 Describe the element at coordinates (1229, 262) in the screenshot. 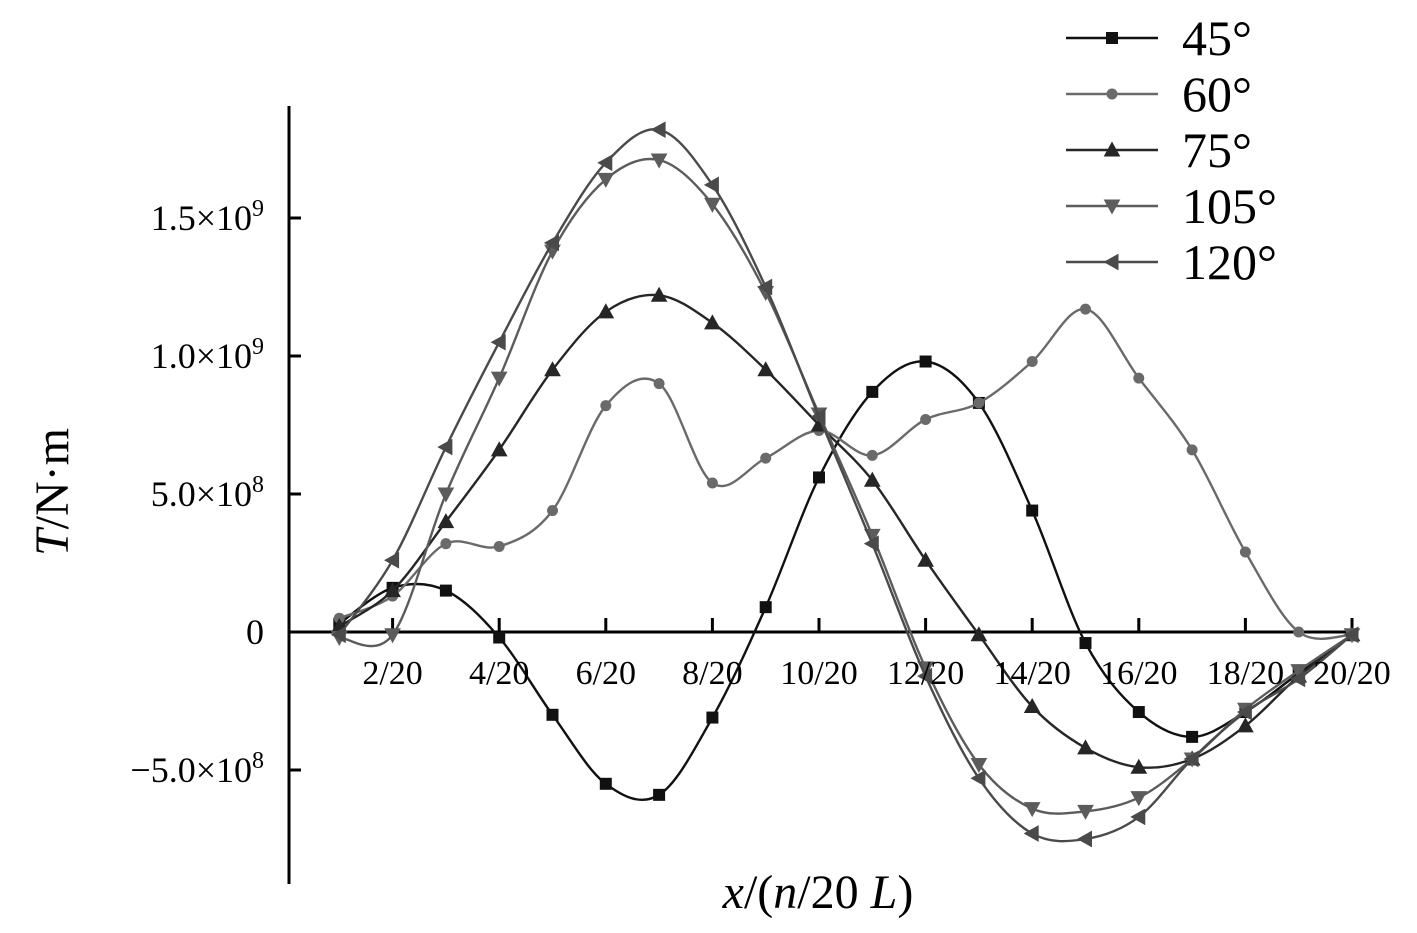

I see `legend-label: 120°` at that location.